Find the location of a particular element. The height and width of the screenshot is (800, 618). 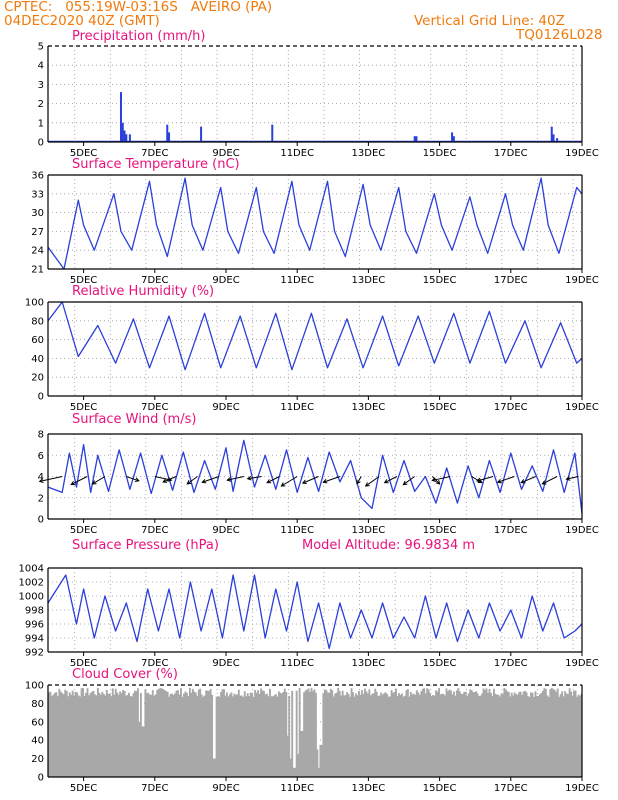

x-tick-label: 19DEC is located at coordinates (582, 280).